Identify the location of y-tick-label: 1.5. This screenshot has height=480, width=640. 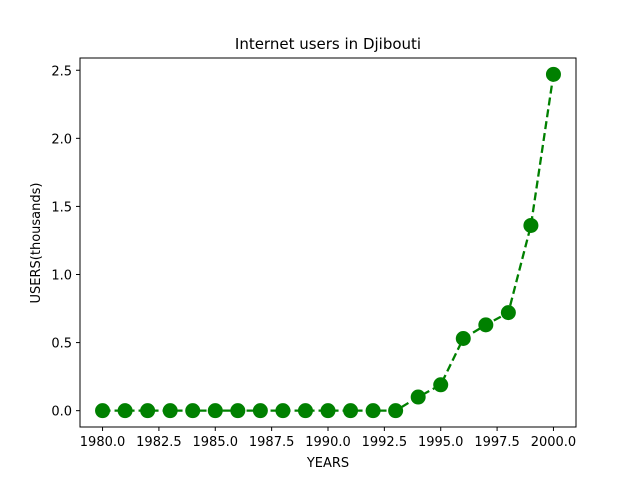
(61, 207).